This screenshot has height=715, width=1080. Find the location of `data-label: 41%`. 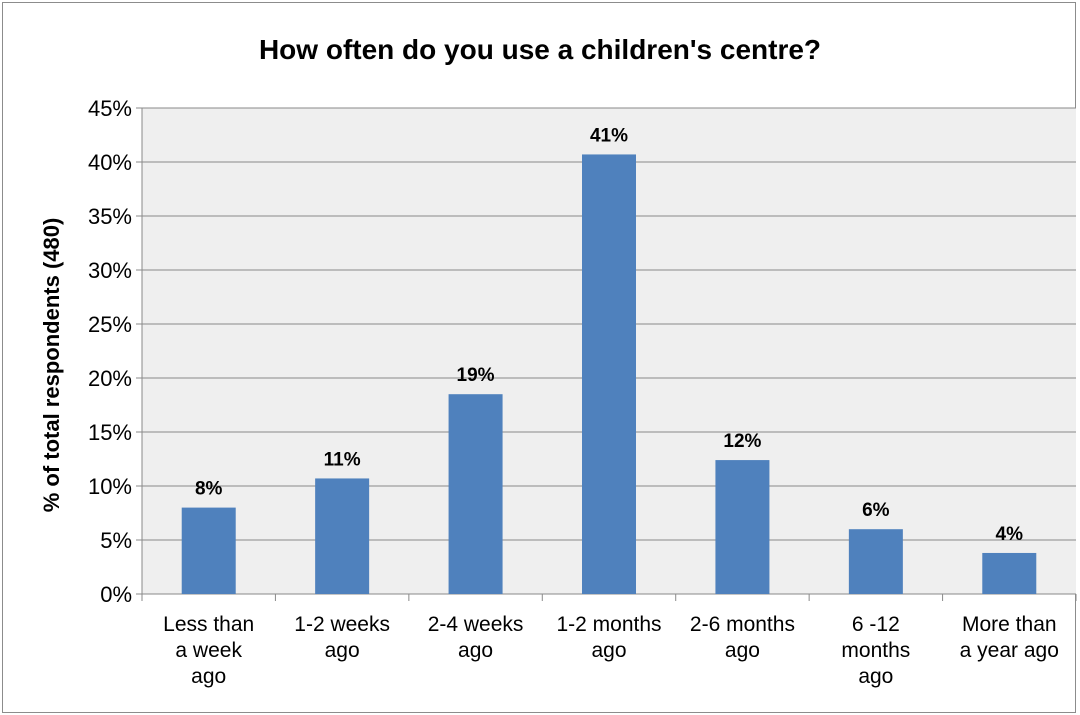

data-label: 41% is located at coordinates (609, 135).